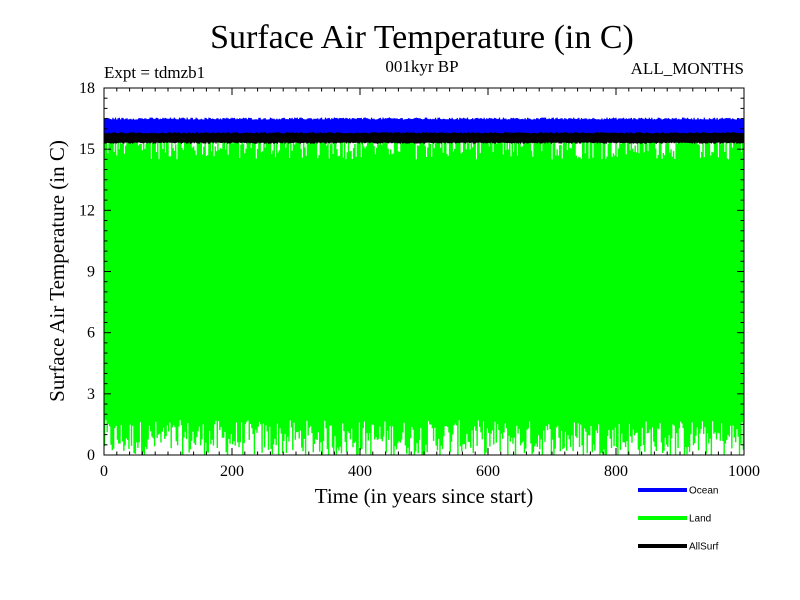 This screenshot has width=800, height=600. I want to click on y-tick-label: 6, so click(91, 333).